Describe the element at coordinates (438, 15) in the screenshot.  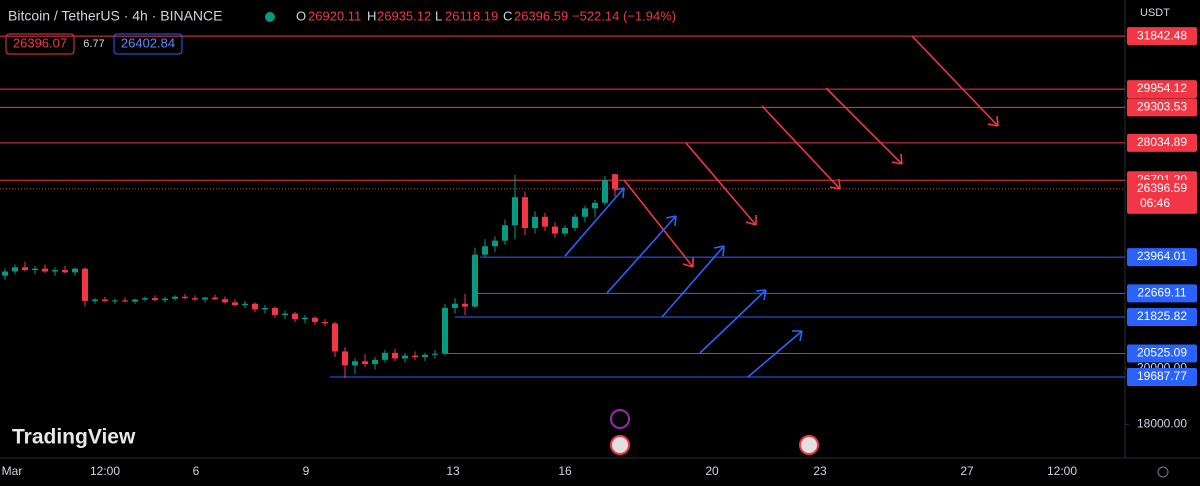
I see `low-key: L` at that location.